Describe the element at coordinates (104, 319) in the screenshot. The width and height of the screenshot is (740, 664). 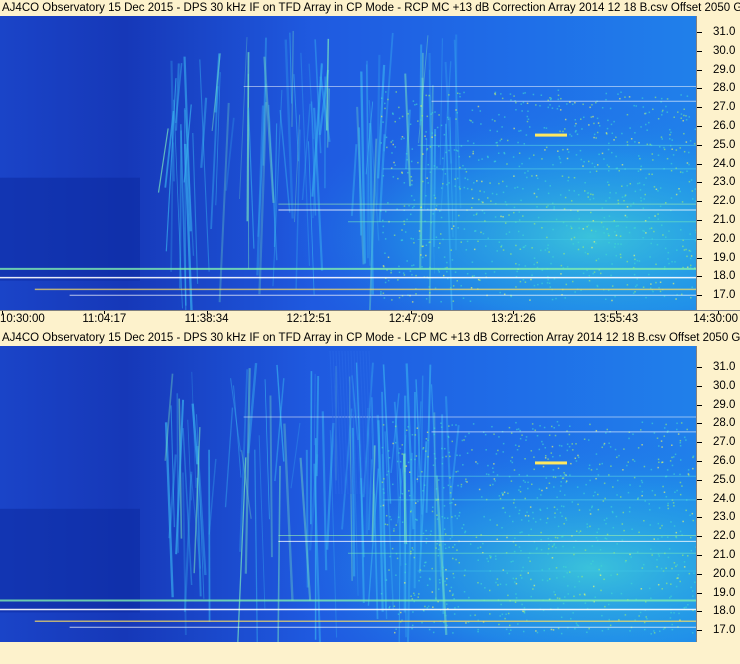
I see `x-tick-label: 11:04:17` at that location.